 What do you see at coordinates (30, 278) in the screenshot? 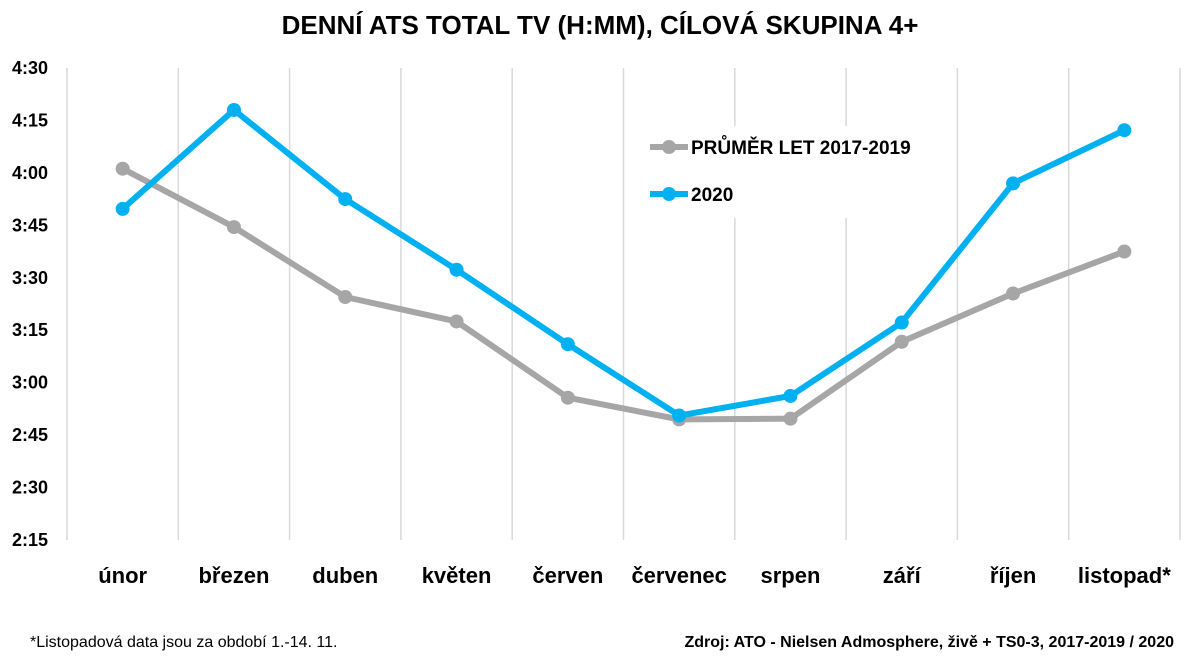
I see `y-tick-label: 3:30` at bounding box center [30, 278].